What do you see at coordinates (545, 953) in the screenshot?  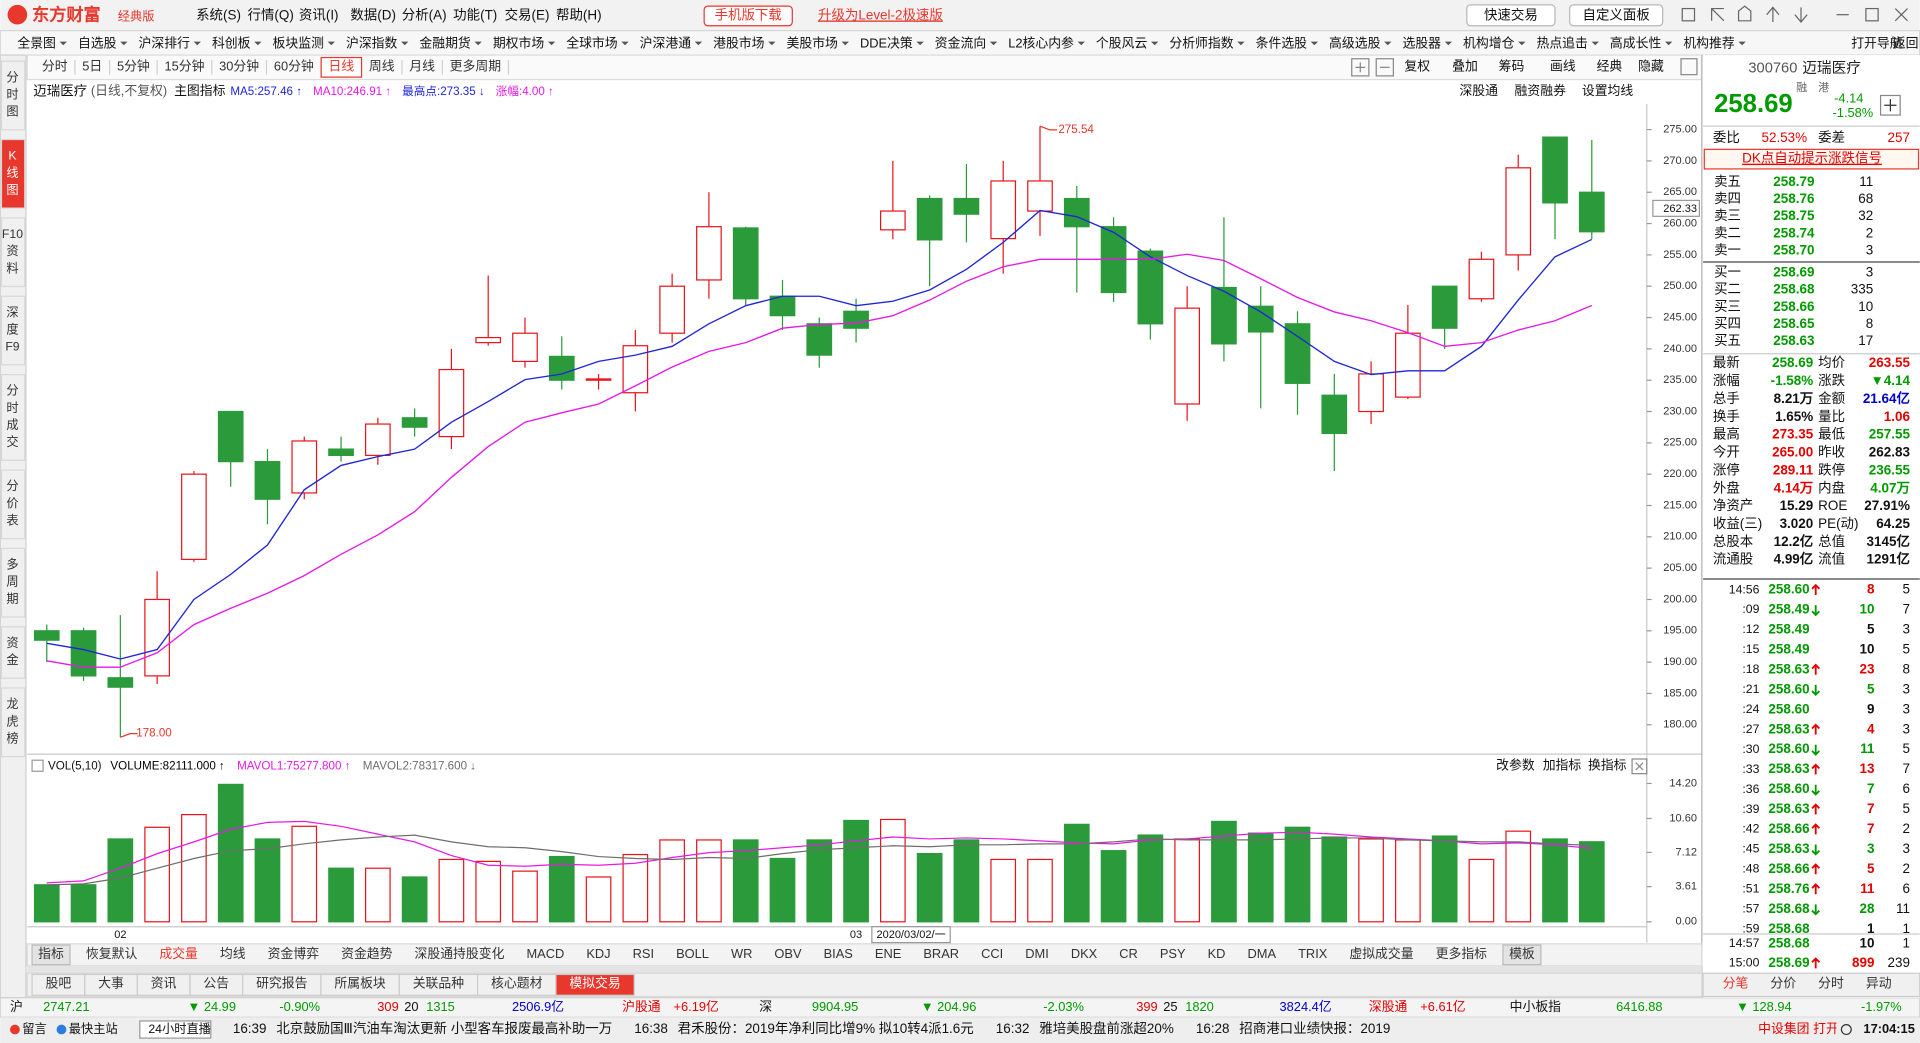 I see `indicator-tab: MACD` at bounding box center [545, 953].